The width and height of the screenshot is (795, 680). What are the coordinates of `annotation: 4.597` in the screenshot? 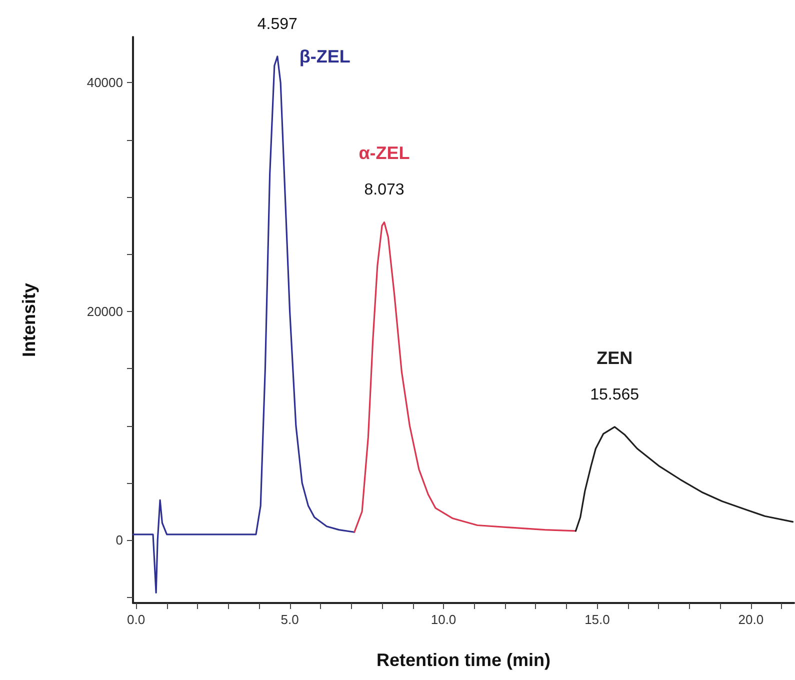 It's located at (277, 24).